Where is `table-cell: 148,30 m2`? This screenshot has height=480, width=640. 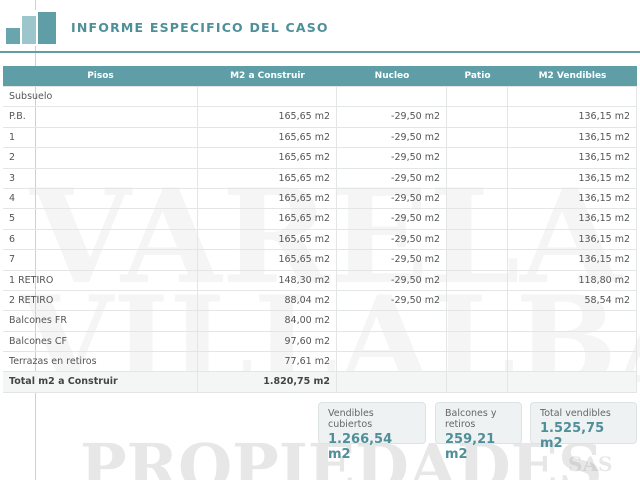
table-cell: 148,30 m2 is located at coordinates (267, 280).